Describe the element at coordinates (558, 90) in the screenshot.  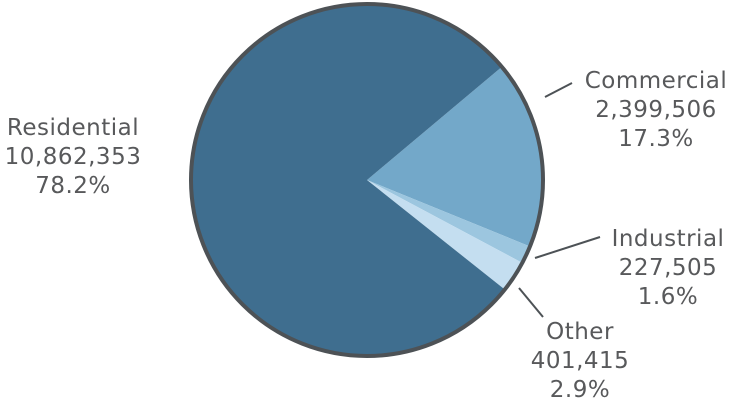
I see `leader-line-commercial` at that location.